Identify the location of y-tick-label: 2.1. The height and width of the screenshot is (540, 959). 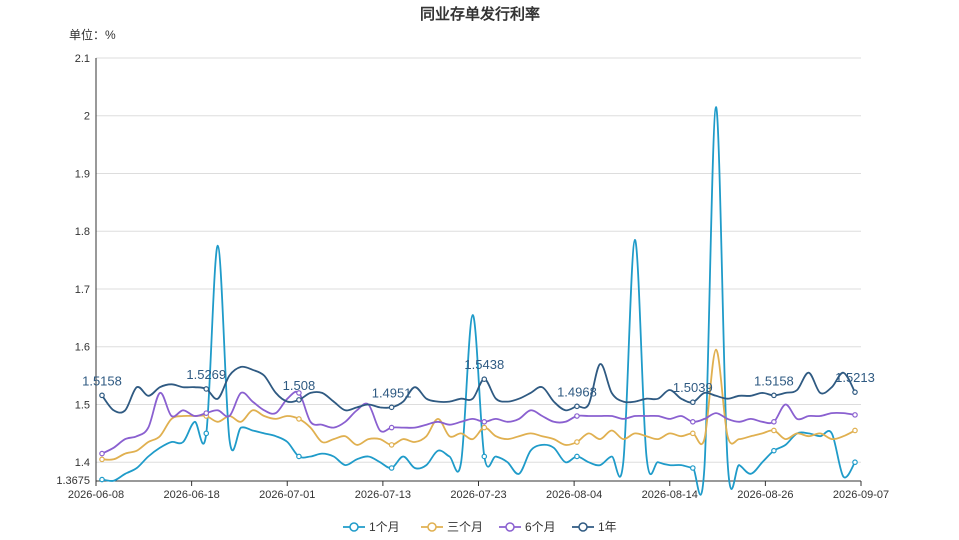
(82, 59).